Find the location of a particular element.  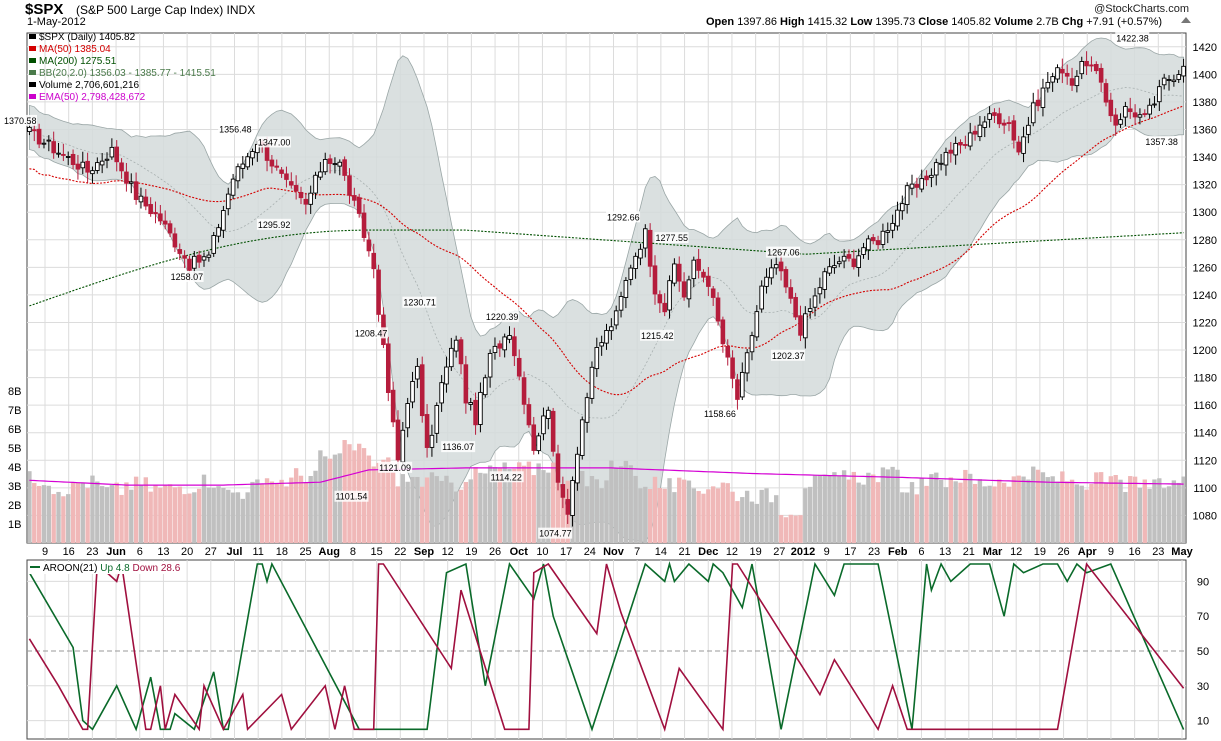

collapse-arrow-icon is located at coordinates (1186, 20).